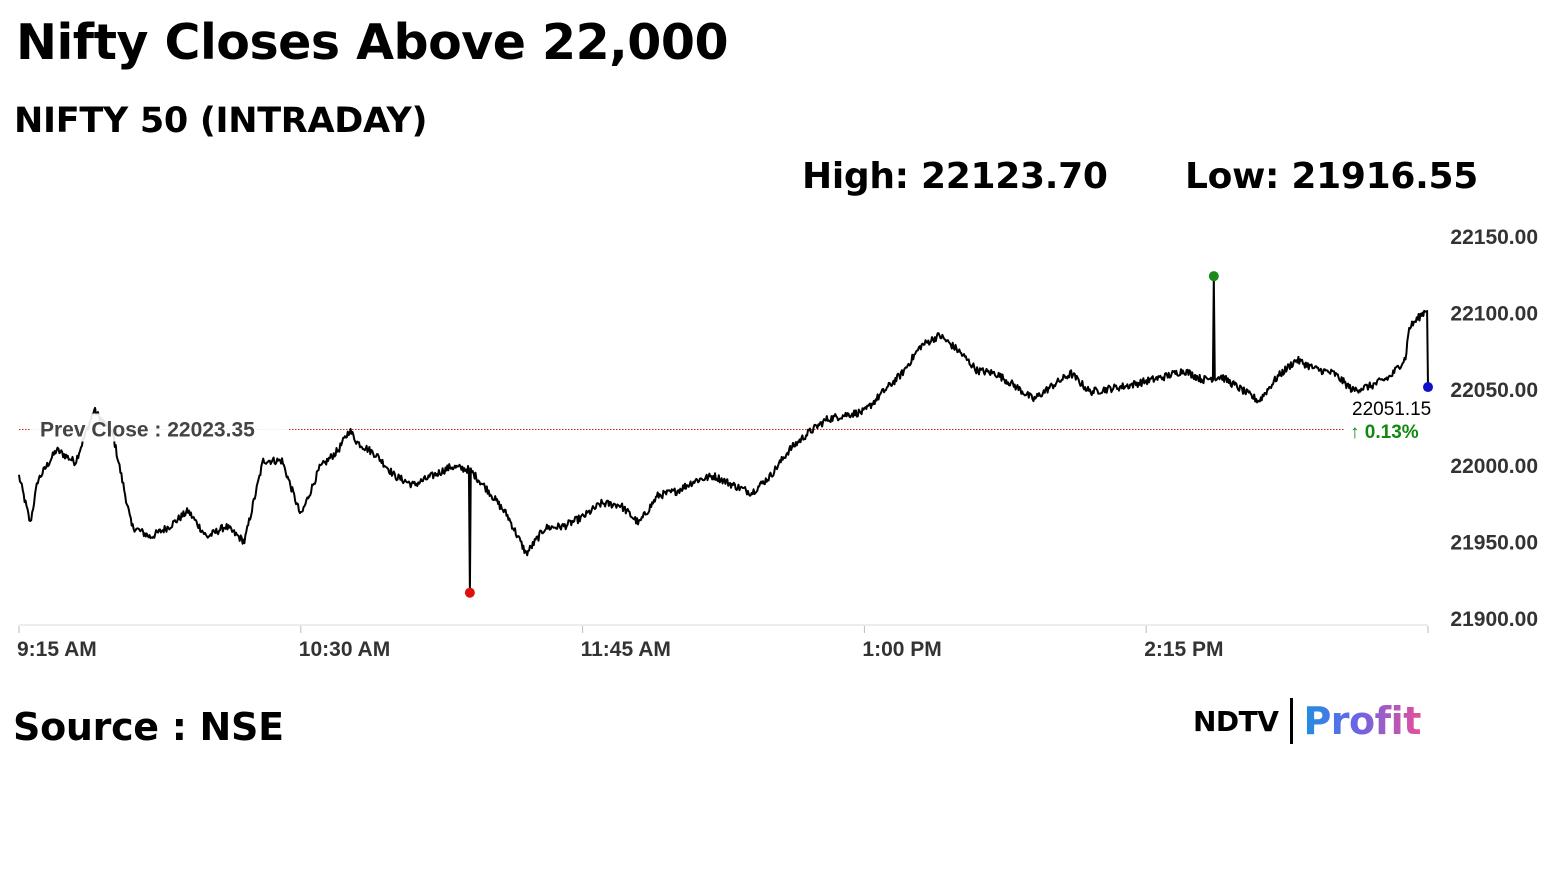 The image size is (1555, 874). What do you see at coordinates (1183, 649) in the screenshot?
I see `x-tick-label: 2:15 PM` at bounding box center [1183, 649].